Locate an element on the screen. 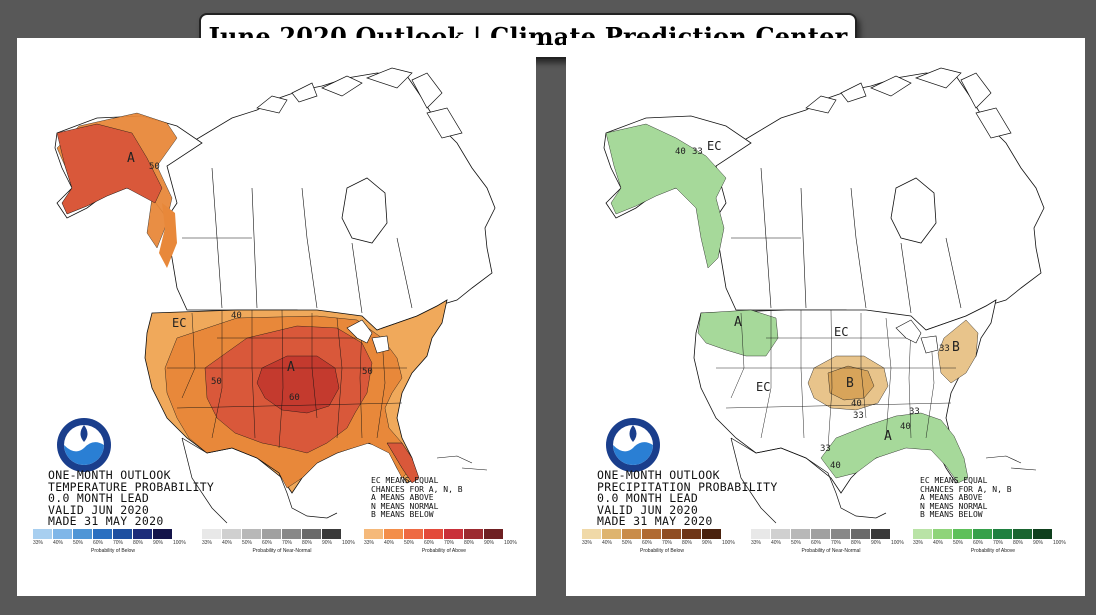  us-state-lines is located at coordinates (836, 379).